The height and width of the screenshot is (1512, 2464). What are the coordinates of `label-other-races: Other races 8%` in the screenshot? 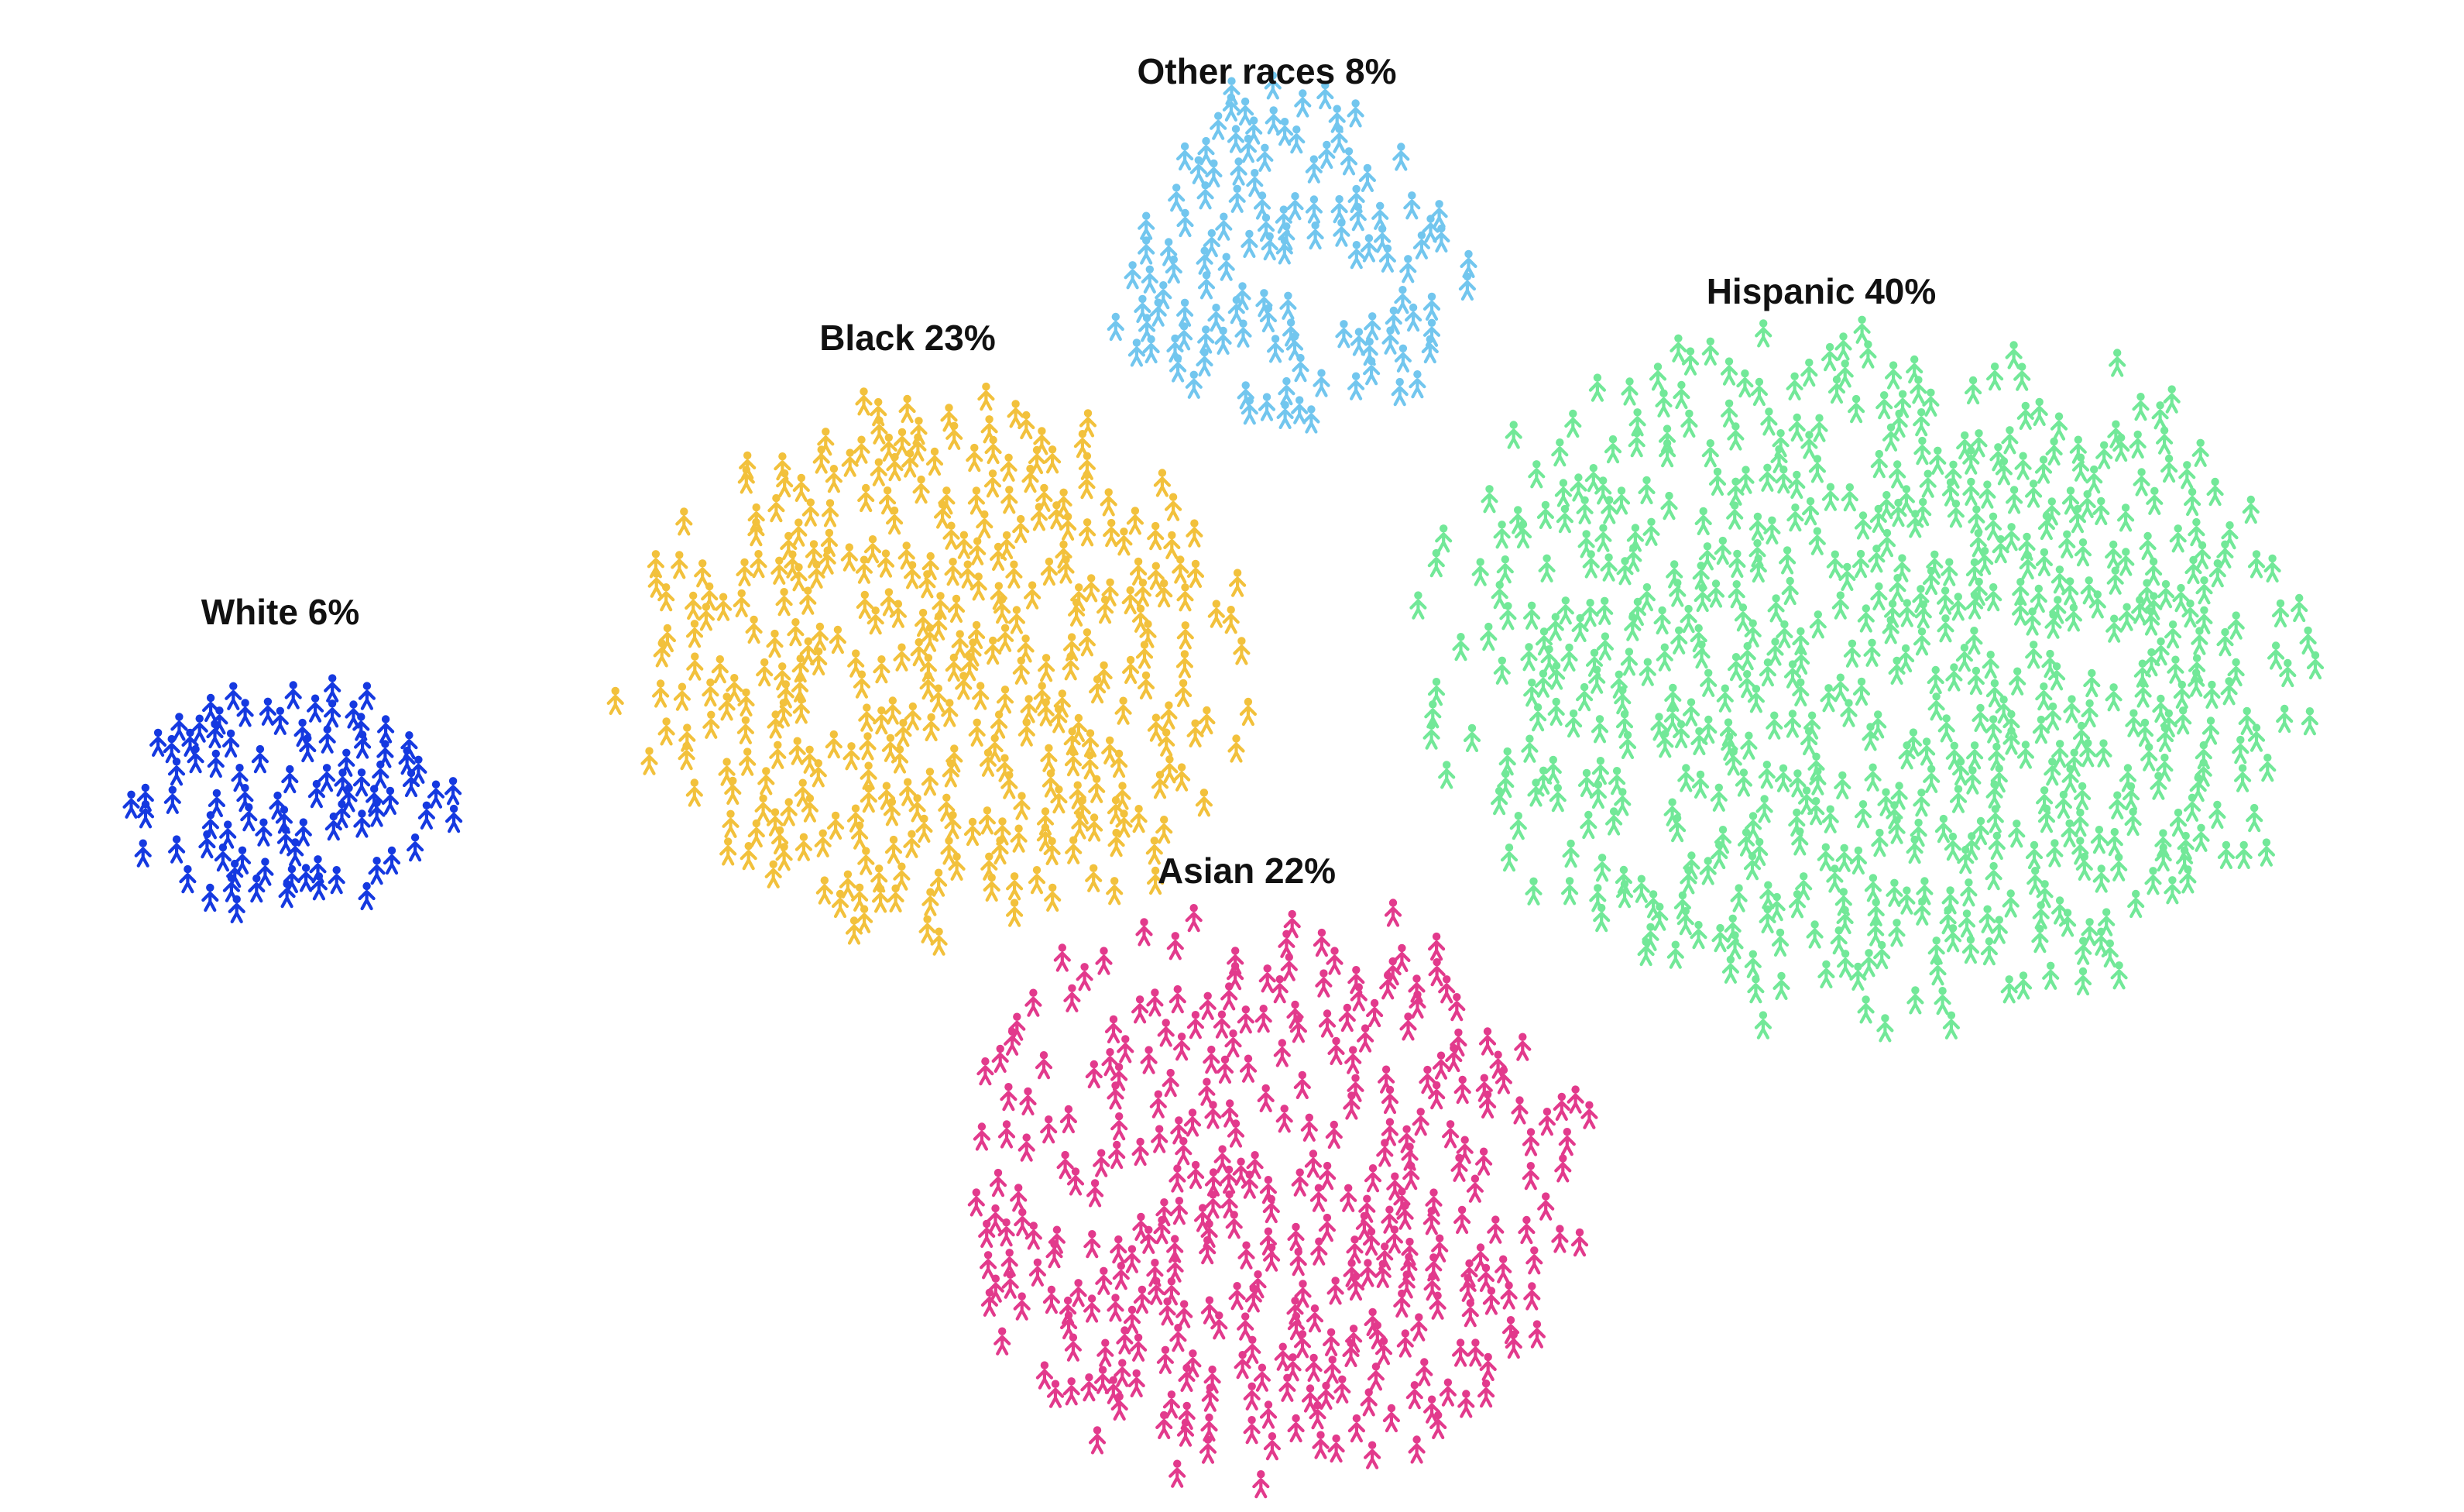 It's located at (1268, 71).